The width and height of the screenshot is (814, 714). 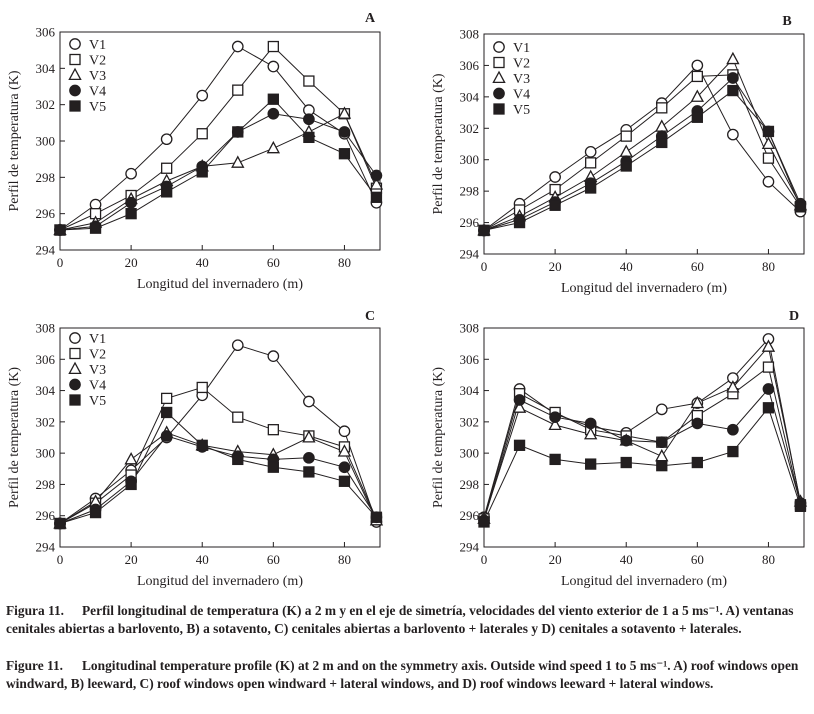 I want to click on legend-label-v2: V2, so click(x=97, y=355).